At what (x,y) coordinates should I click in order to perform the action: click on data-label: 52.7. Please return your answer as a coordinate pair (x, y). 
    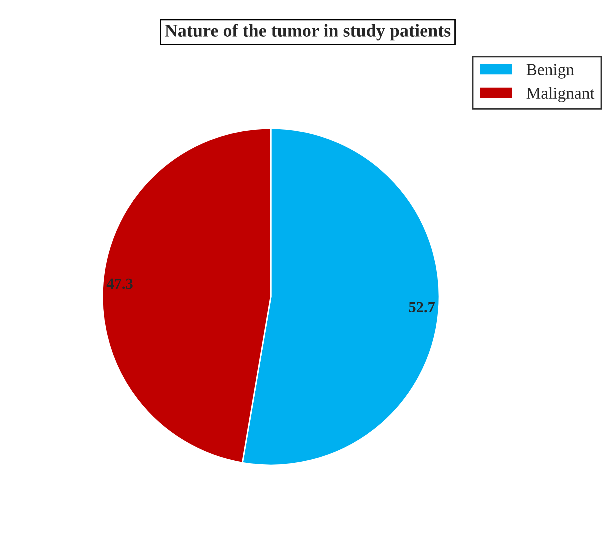
    Looking at the image, I should click on (422, 307).